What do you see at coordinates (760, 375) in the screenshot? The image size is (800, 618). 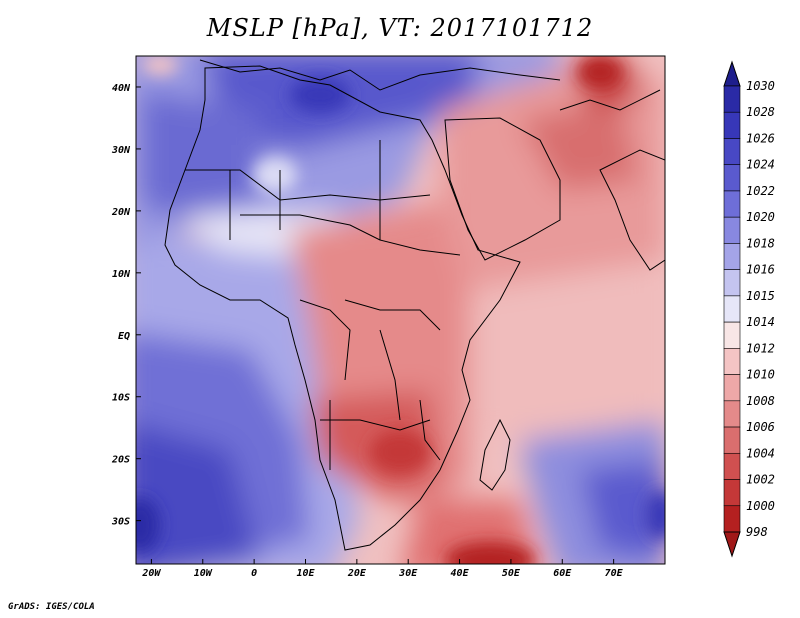 I see `colorbar-level-label: 1010` at bounding box center [760, 375].